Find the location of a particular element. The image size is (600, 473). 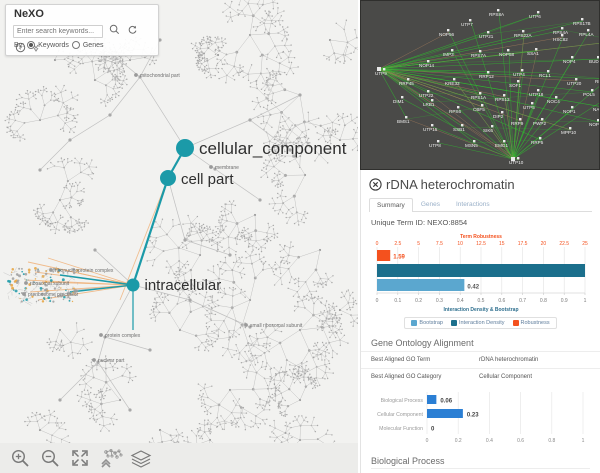

svg-text: UTP6 is located at coordinates (535, 16).